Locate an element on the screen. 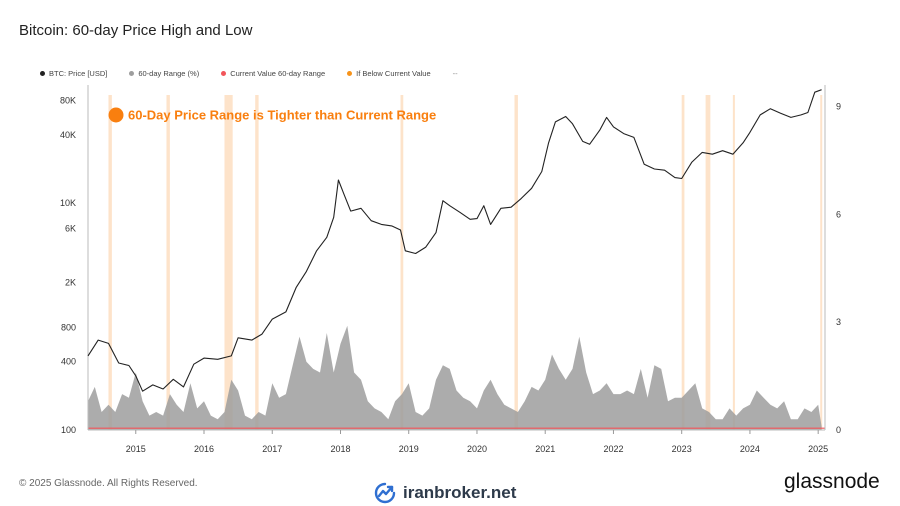  legend-label-current: Current Value 60-day Range is located at coordinates (278, 73).